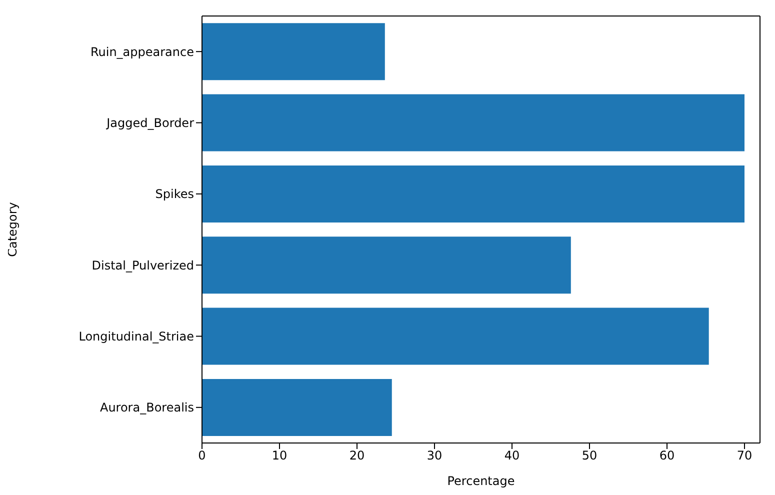 This screenshot has width=775, height=495. Describe the element at coordinates (744, 455) in the screenshot. I see `x-tick-label: 70` at that location.